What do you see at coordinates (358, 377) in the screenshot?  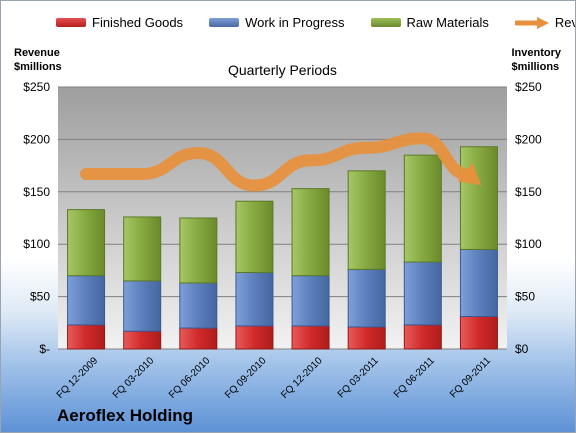 I see `category-label: FQ 03-2011` at bounding box center [358, 377].